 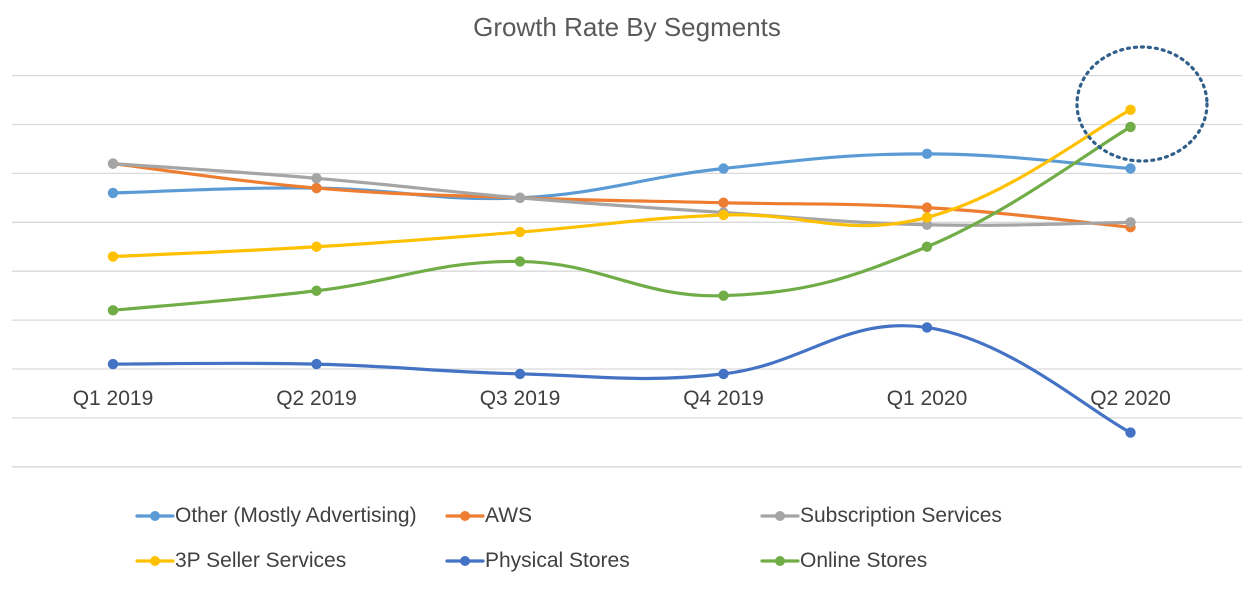 I want to click on series-line-aws, so click(x=622, y=195).